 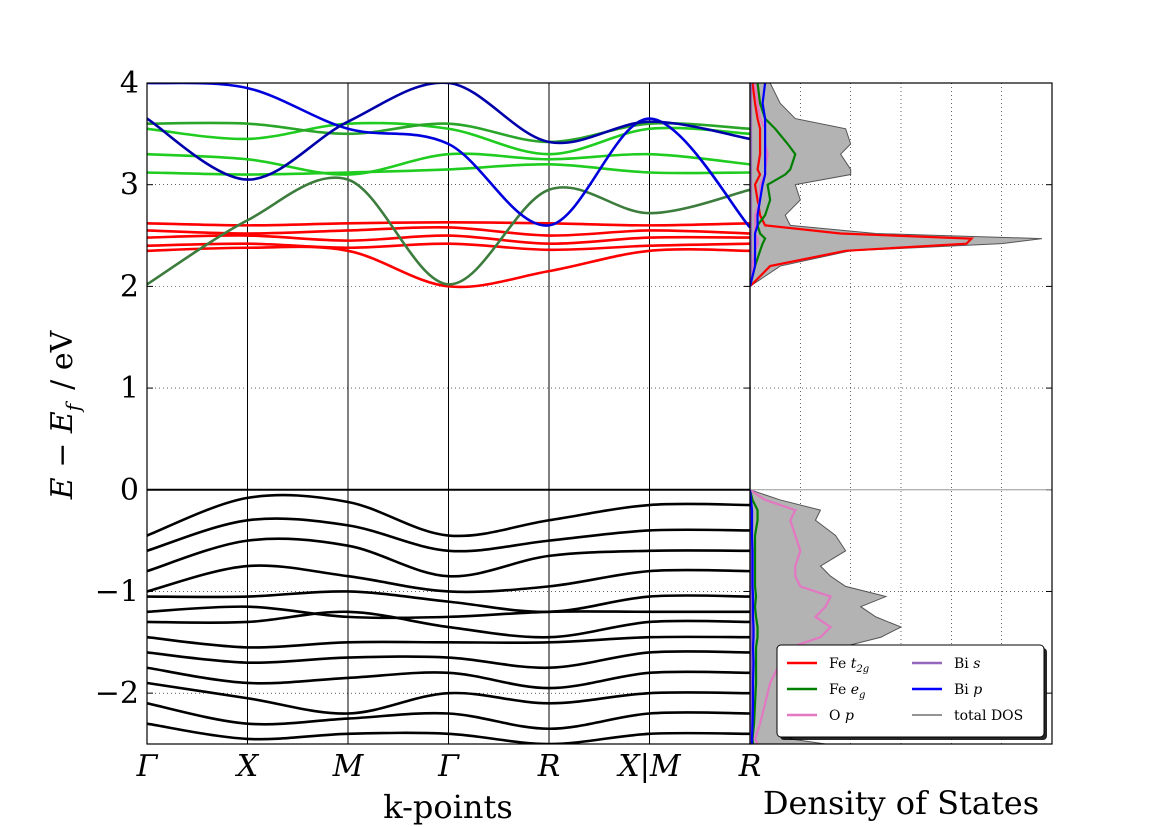 What do you see at coordinates (73, 406) in the screenshot?
I see `y-label-sub: f` at bounding box center [73, 406].